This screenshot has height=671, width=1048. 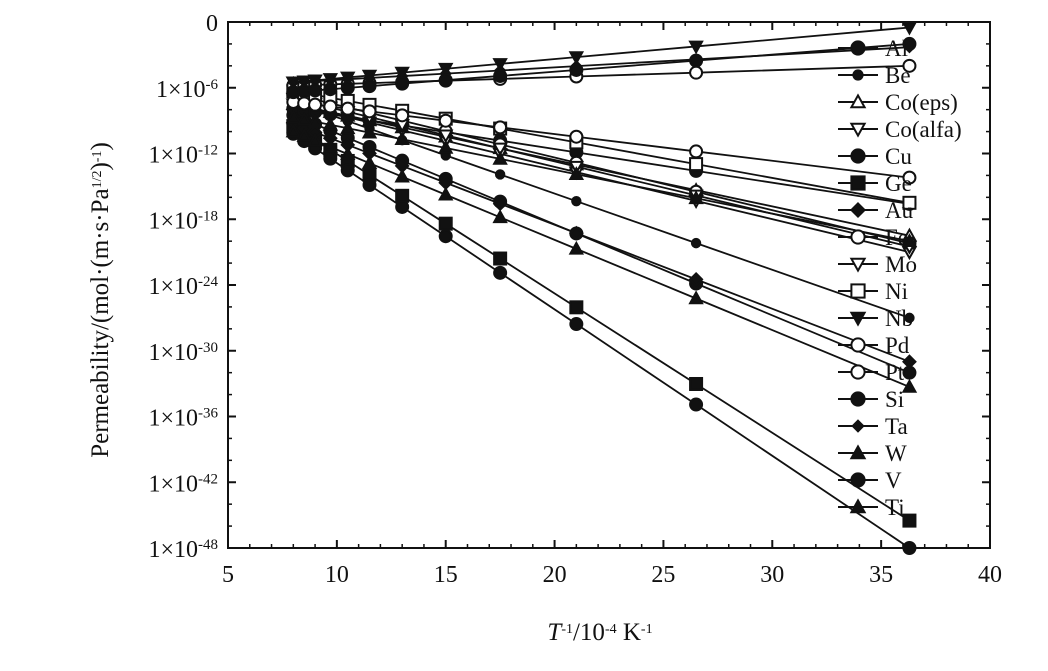 I want to click on legend-label: W, so click(x=896, y=453).